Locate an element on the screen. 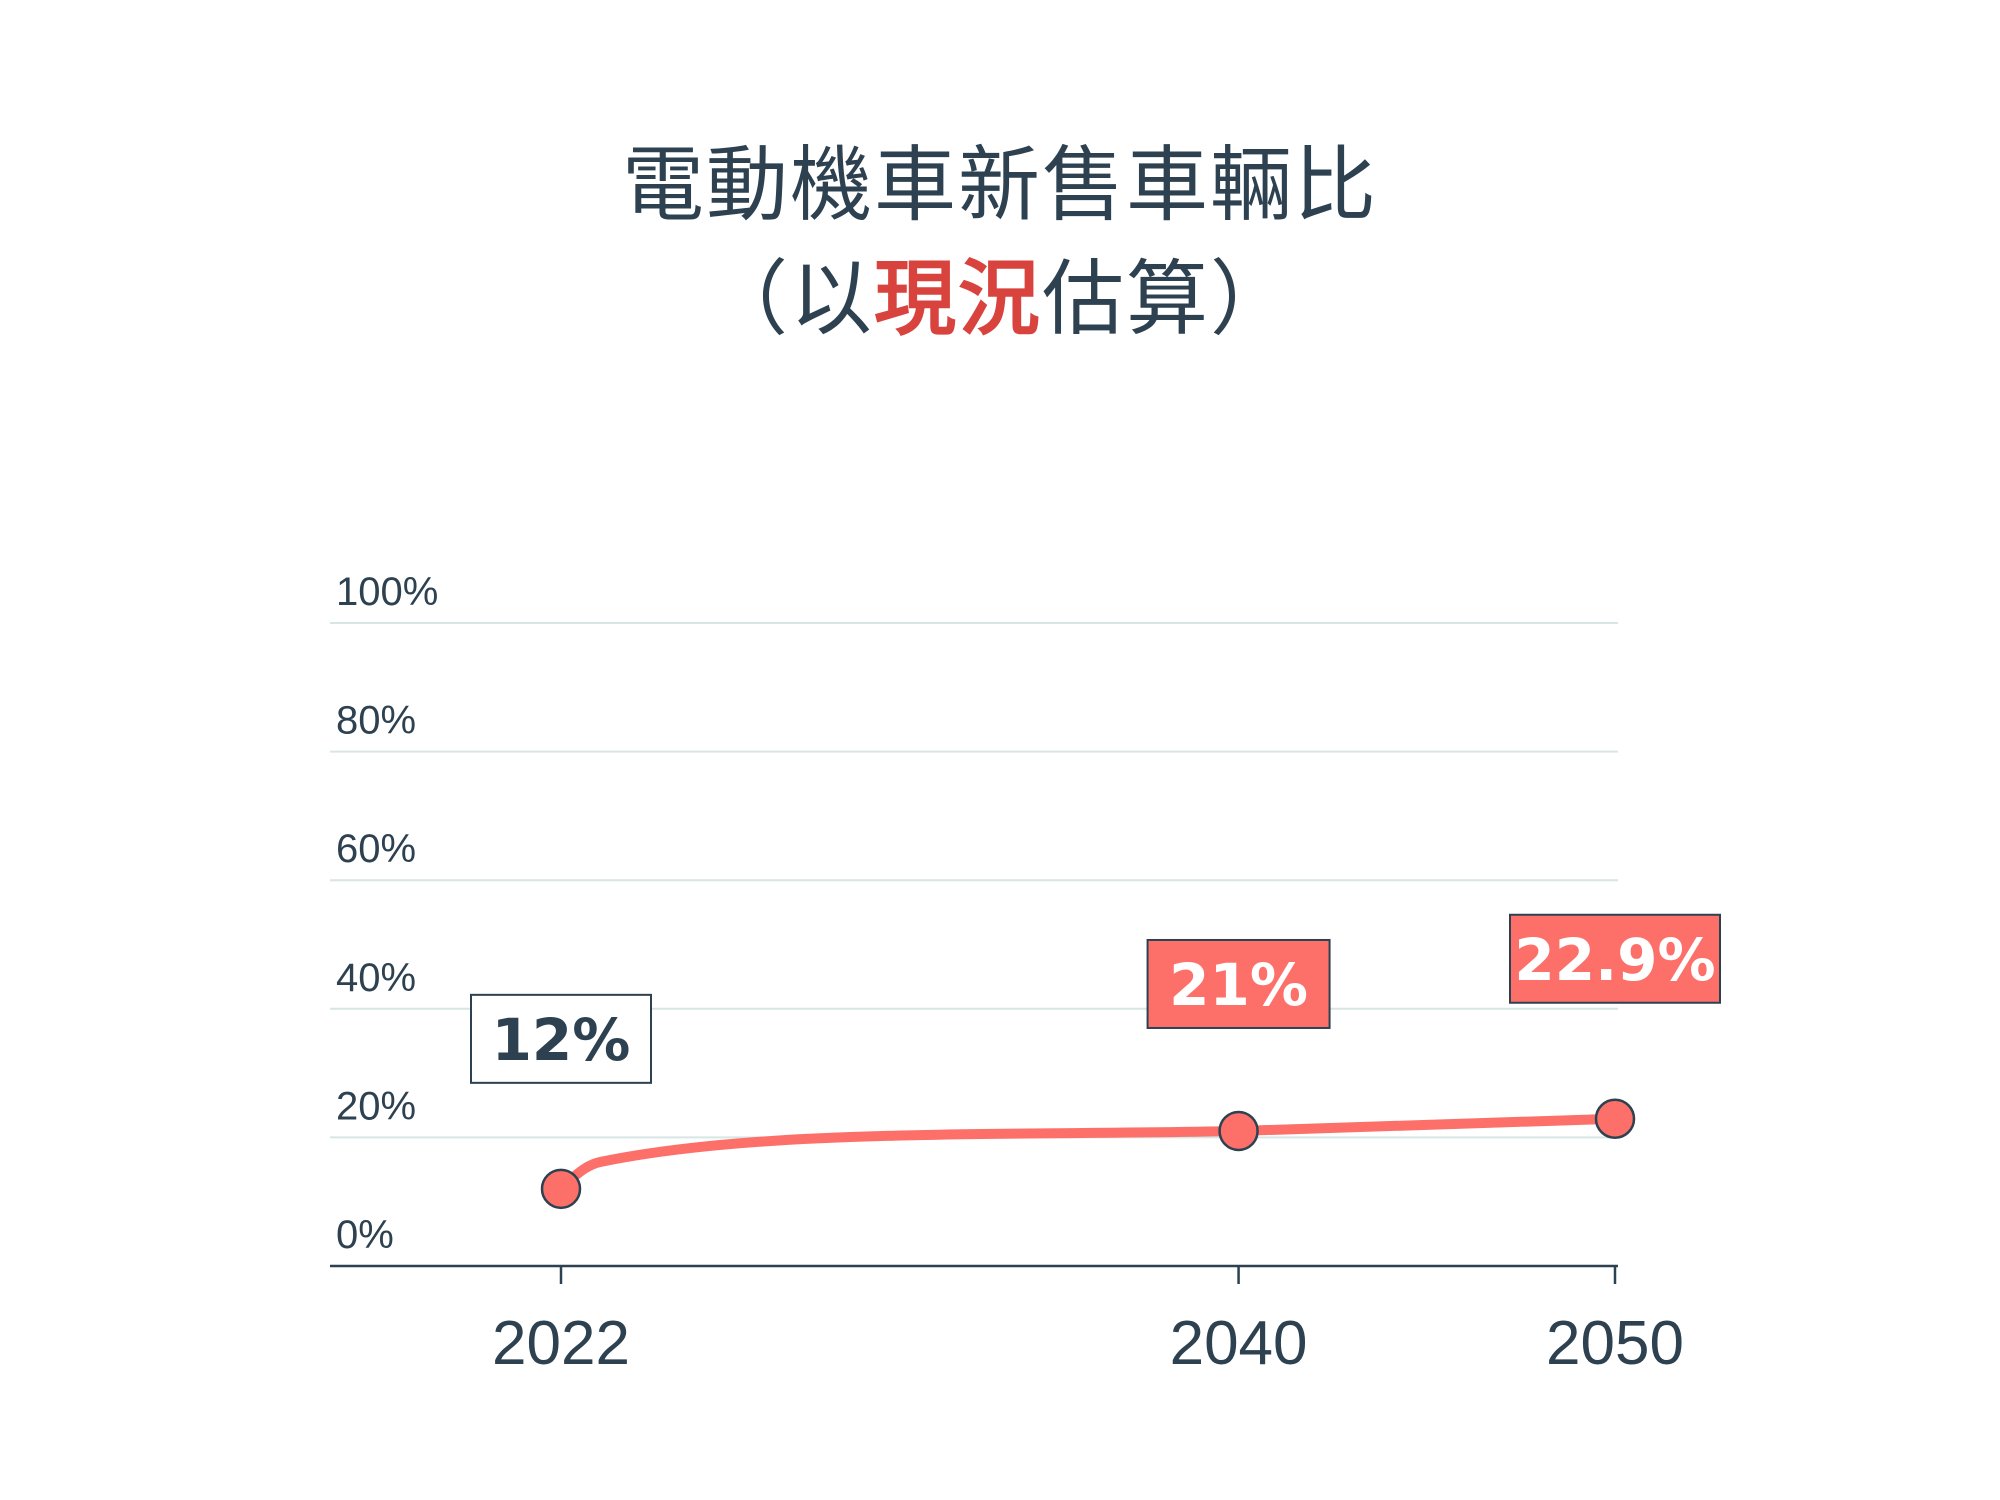  y-tick-label: 100% is located at coordinates (387, 592).